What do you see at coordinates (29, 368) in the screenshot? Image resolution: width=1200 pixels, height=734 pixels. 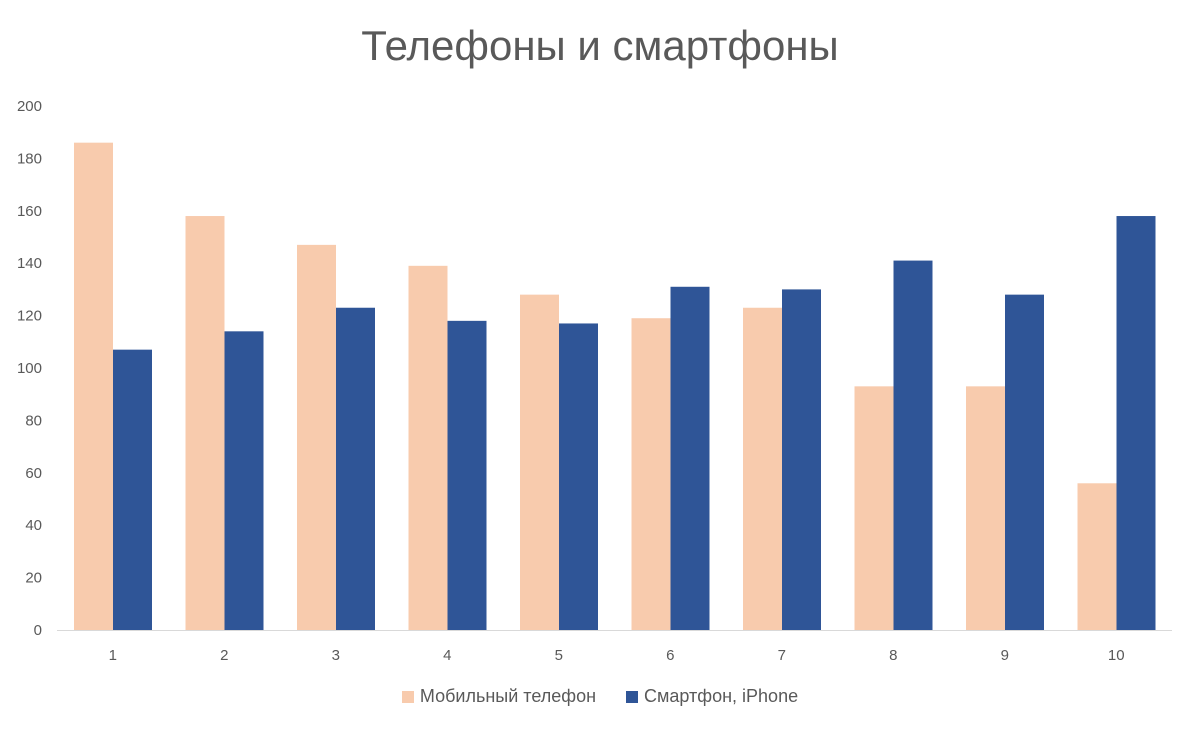 I see `y-tick-label: 100` at bounding box center [29, 368].